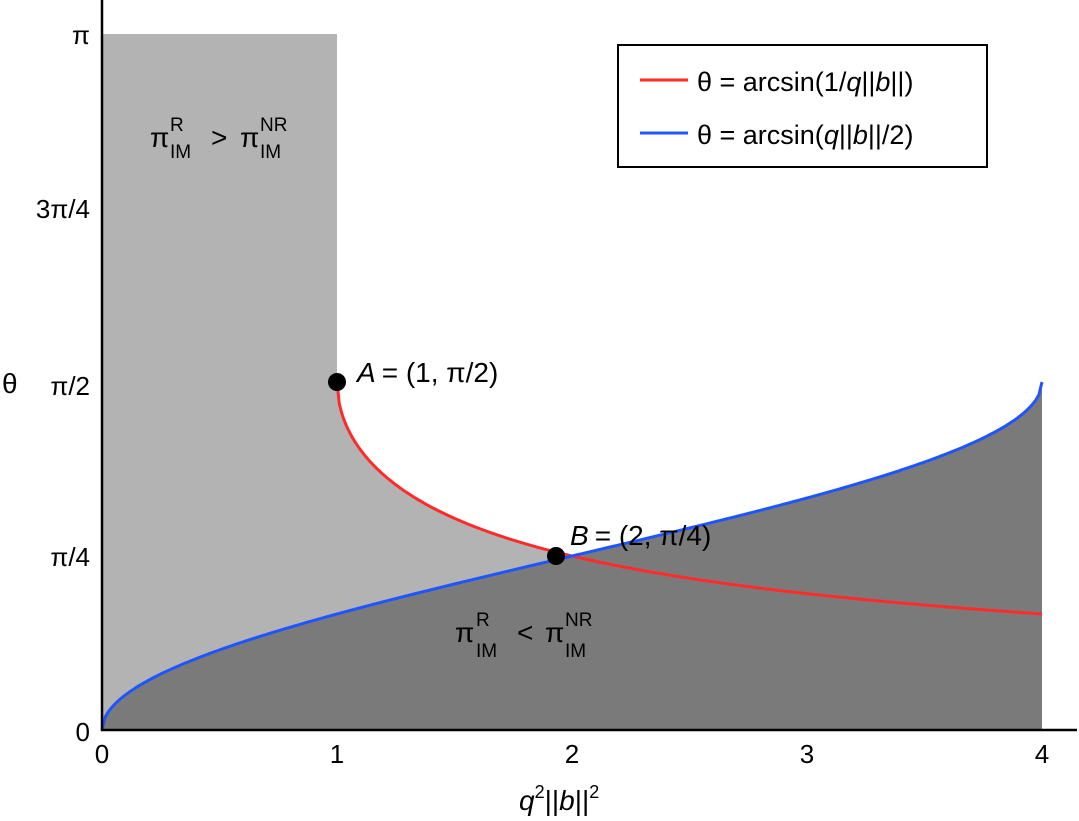 Image resolution: width=1079 pixels, height=821 pixels. What do you see at coordinates (10, 383) in the screenshot?
I see `y-axis-label: θ` at bounding box center [10, 383].